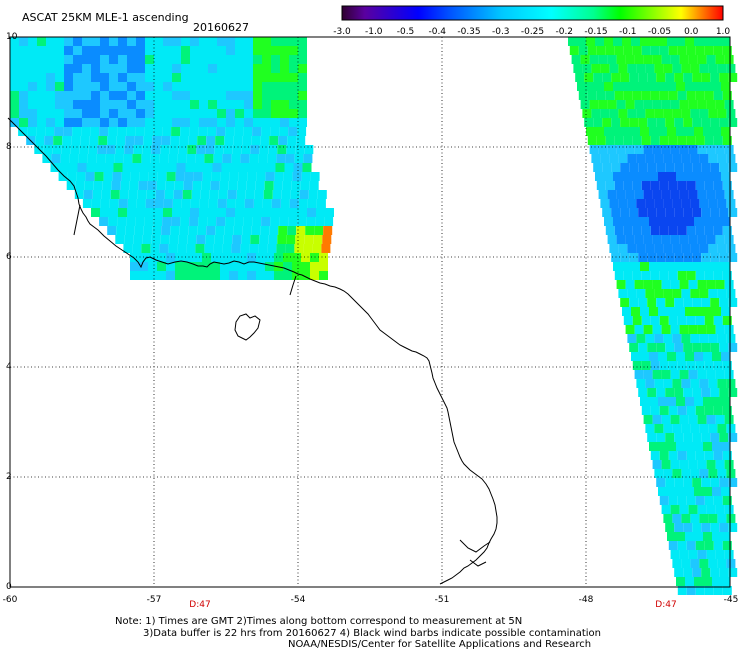  What do you see at coordinates (595, 32) in the screenshot?
I see `colorbar-tick-label: -0.15` at bounding box center [595, 32].